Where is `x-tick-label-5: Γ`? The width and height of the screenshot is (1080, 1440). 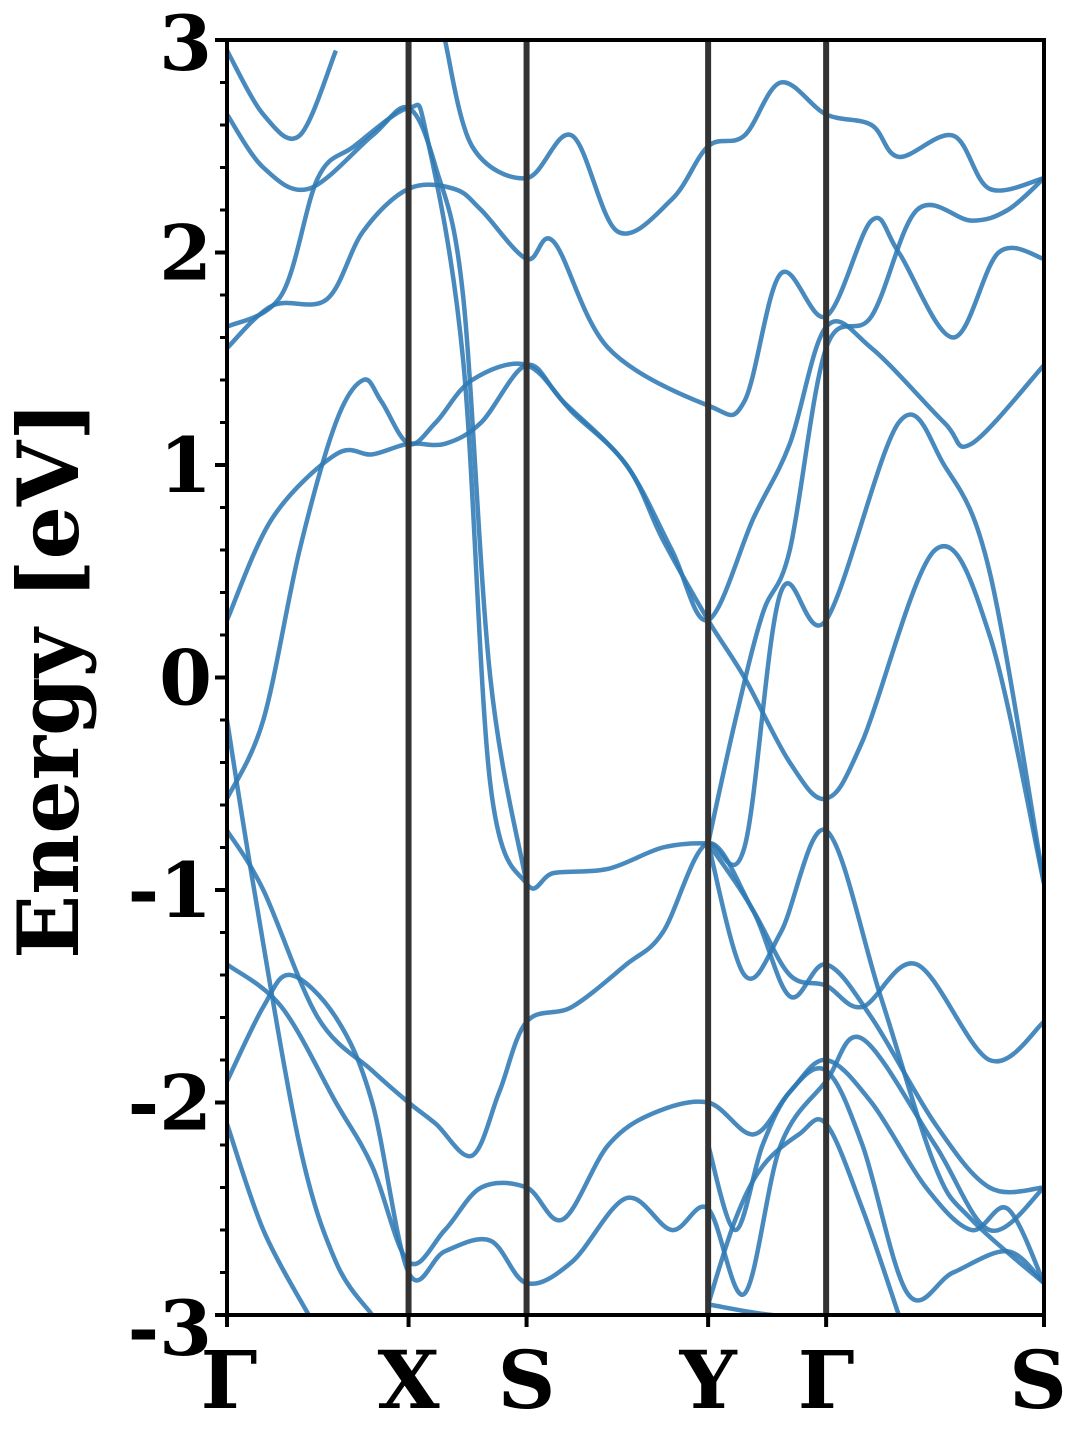 x-tick-label-5: Γ is located at coordinates (826, 1380).